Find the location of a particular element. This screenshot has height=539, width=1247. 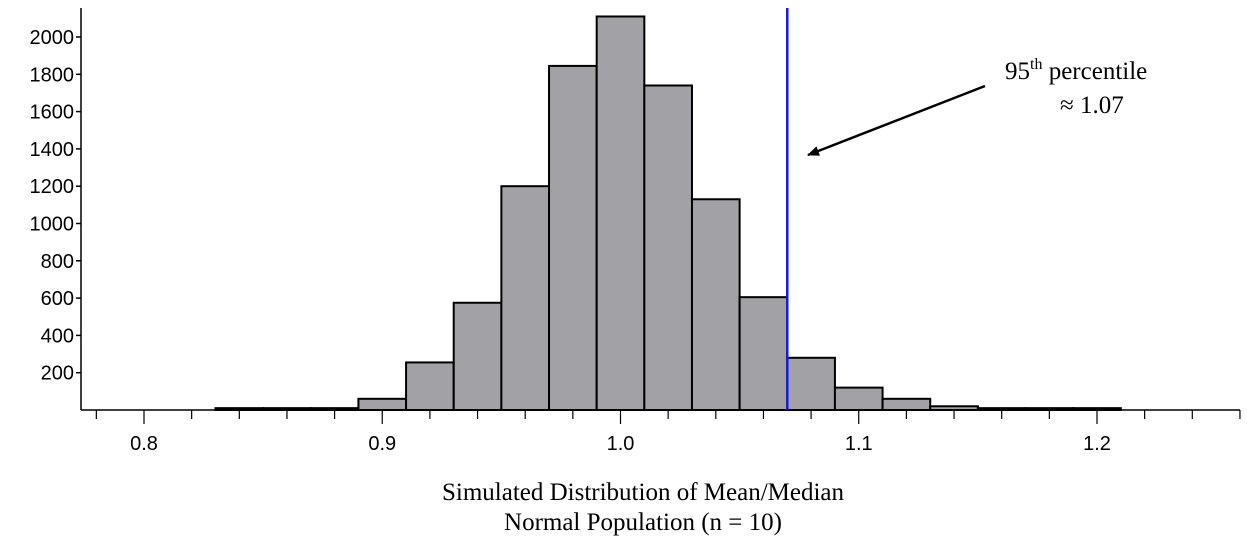

y-tick-label: 2000 is located at coordinates (52, 38).